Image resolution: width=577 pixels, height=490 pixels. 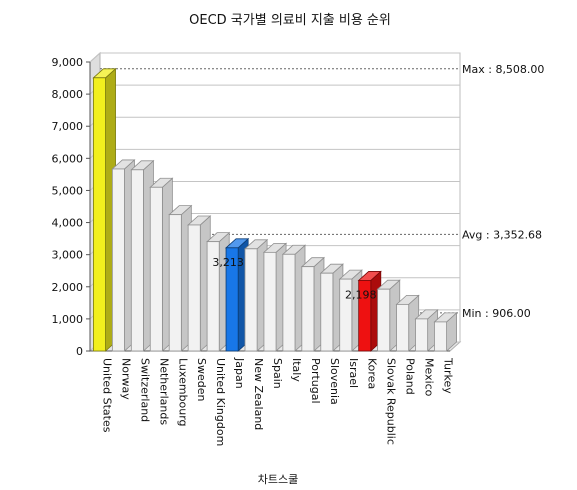 I want to click on x-tick-label: Norway, so click(x=125, y=379).